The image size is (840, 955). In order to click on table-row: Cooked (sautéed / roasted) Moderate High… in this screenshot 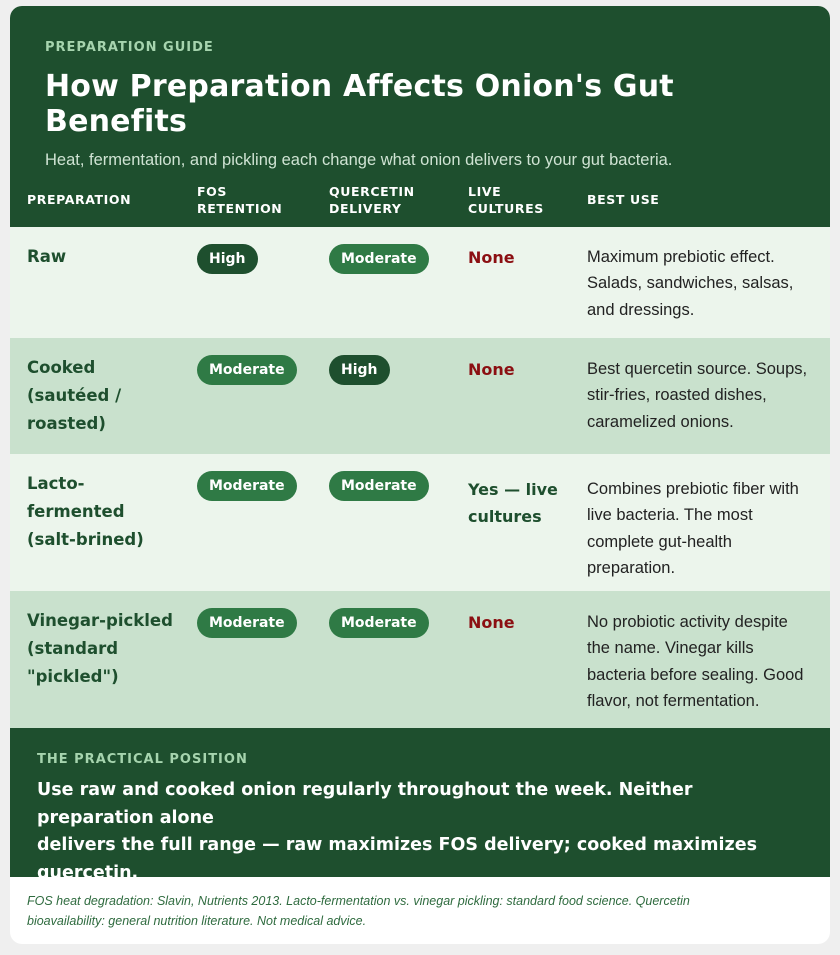, I will do `click(420, 396)`.